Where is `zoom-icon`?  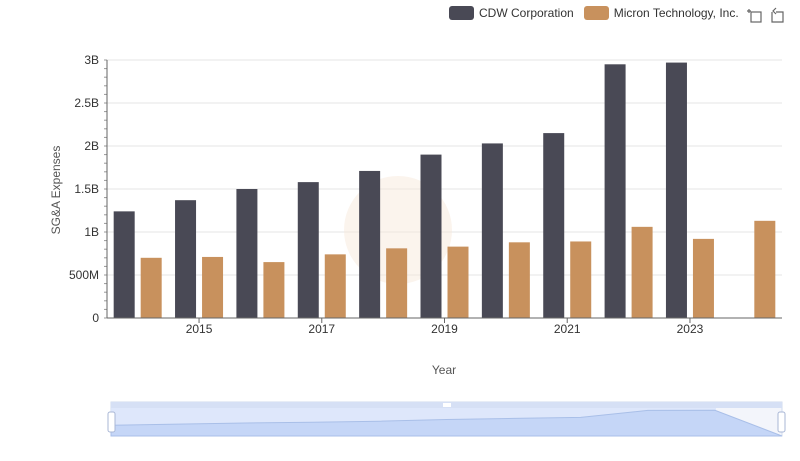 zoom-icon is located at coordinates (755, 15).